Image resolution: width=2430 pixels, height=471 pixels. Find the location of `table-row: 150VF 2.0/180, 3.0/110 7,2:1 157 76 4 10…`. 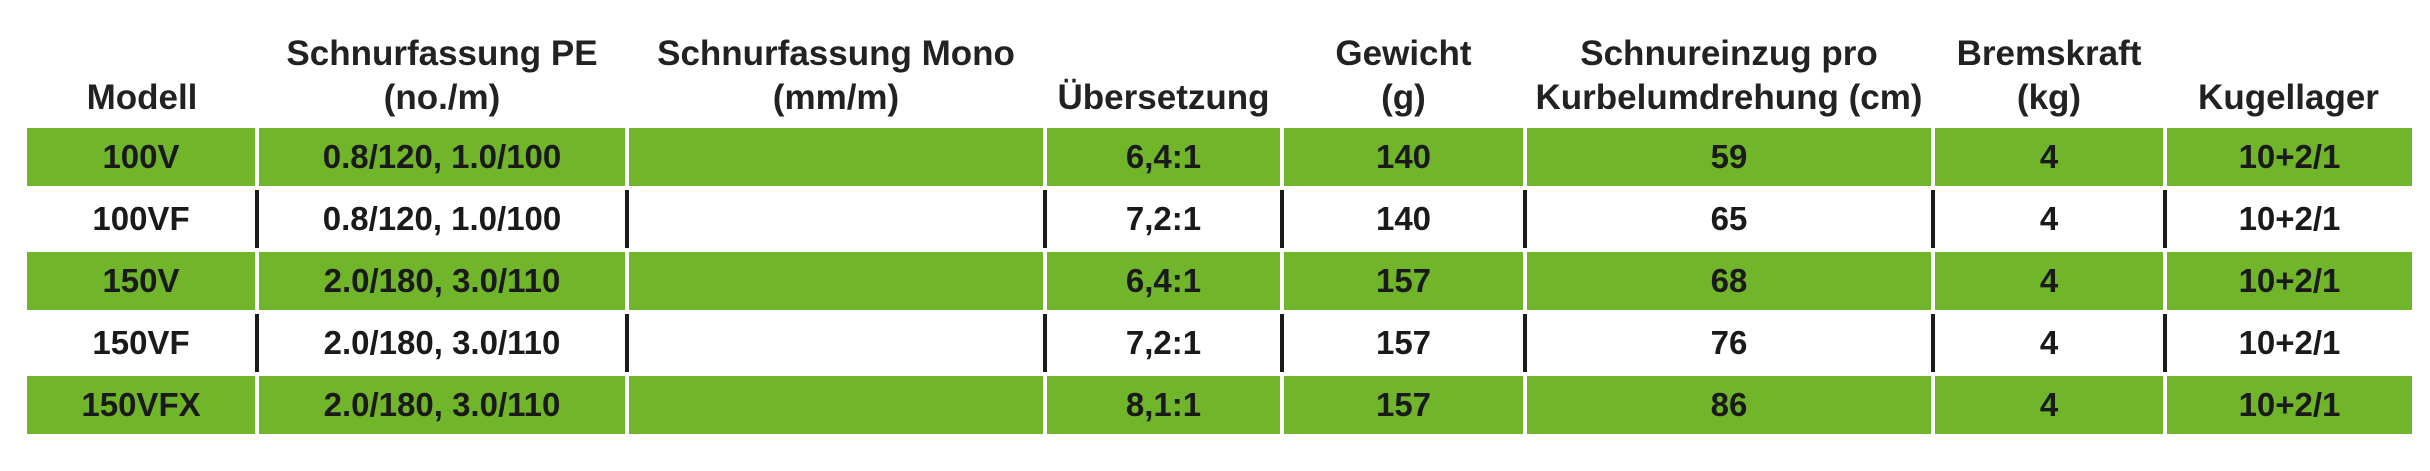

table-row: 150VF 2.0/180, 3.0/110 7,2:1 157 76 4 10… is located at coordinates (1219, 343).